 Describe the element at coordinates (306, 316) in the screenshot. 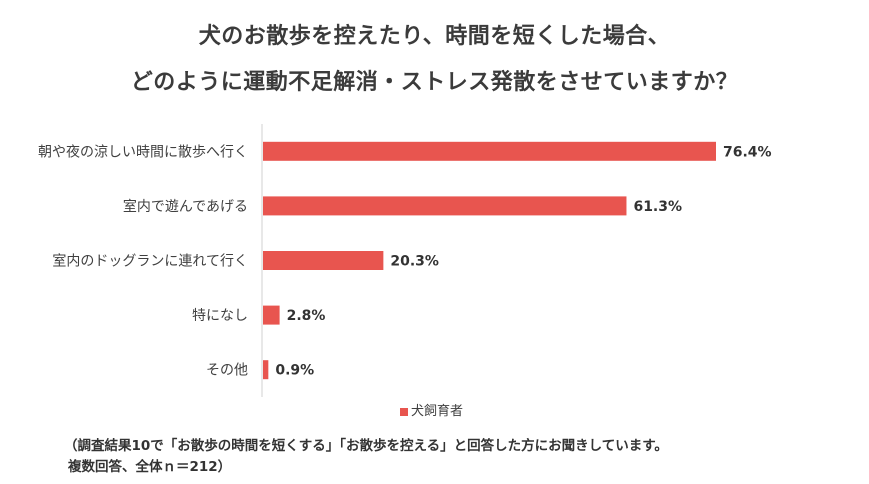

I see `value-label: 2.8%` at that location.